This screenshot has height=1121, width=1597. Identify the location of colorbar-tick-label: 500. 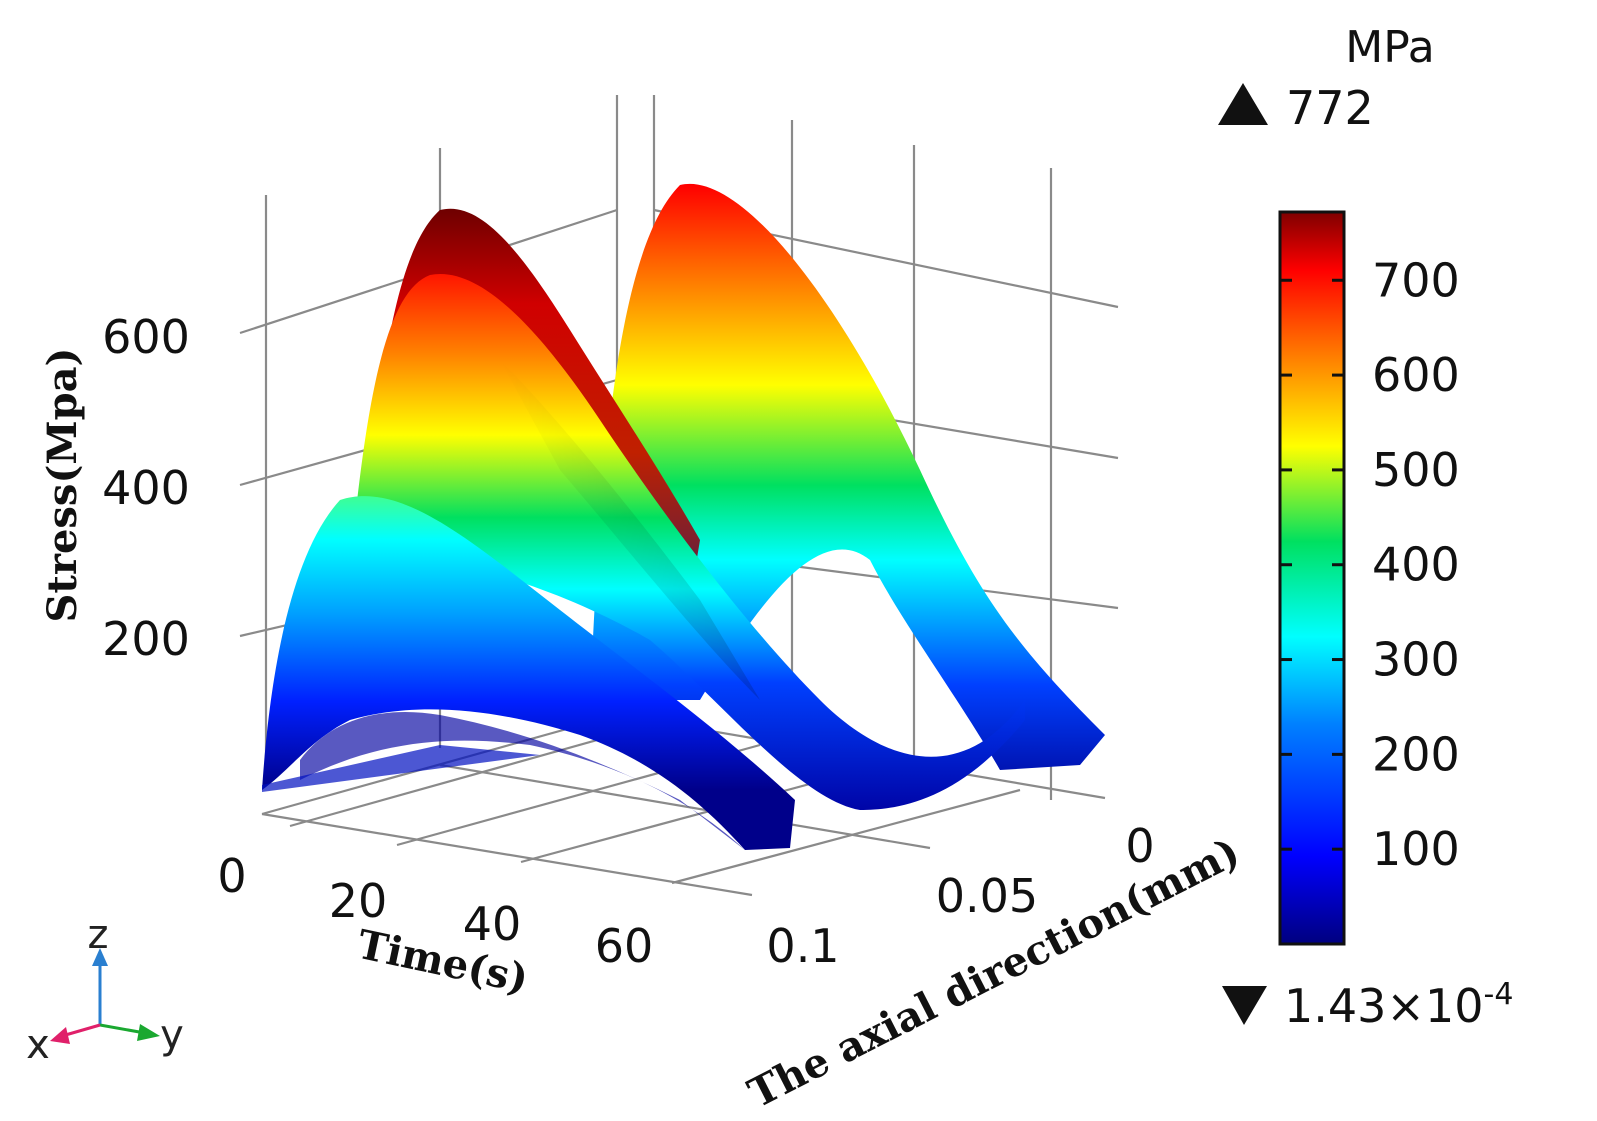
(1416, 470).